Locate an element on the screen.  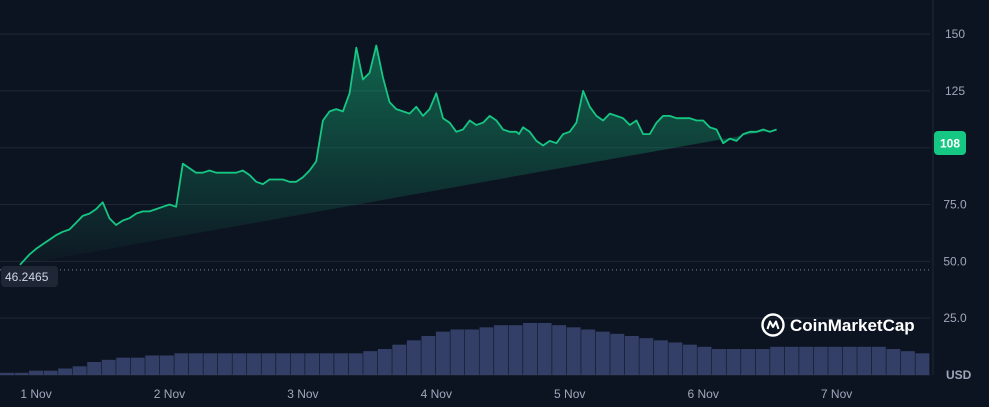
y-axis: 25.050.075.0100125150 is located at coordinates (955, 176).